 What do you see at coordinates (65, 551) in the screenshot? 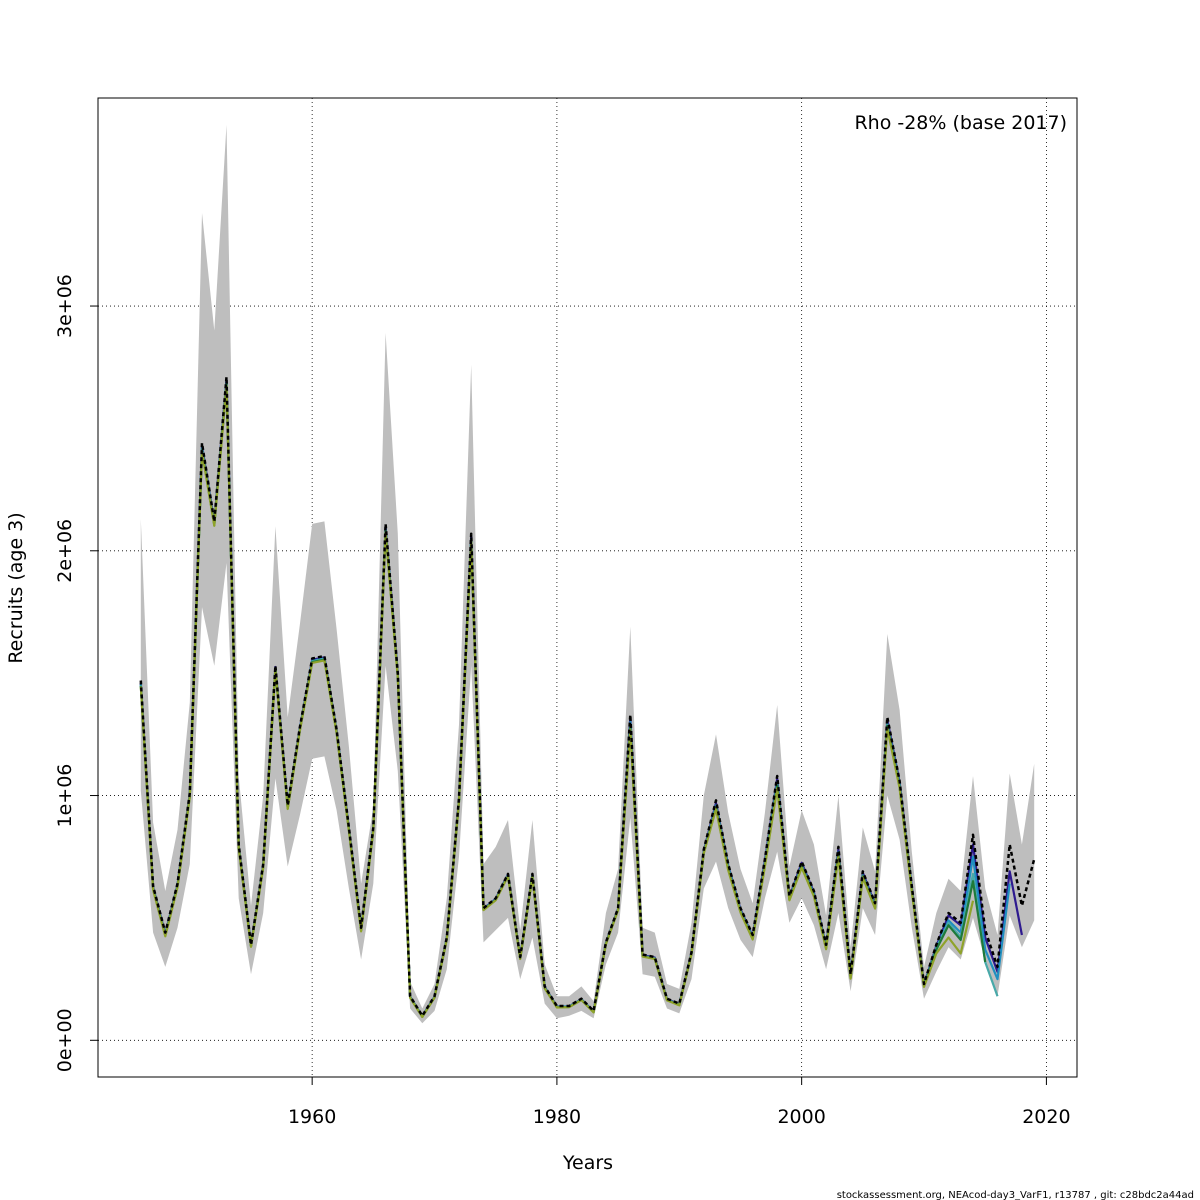
I see `y-tick-label: 2e+06` at bounding box center [65, 551].